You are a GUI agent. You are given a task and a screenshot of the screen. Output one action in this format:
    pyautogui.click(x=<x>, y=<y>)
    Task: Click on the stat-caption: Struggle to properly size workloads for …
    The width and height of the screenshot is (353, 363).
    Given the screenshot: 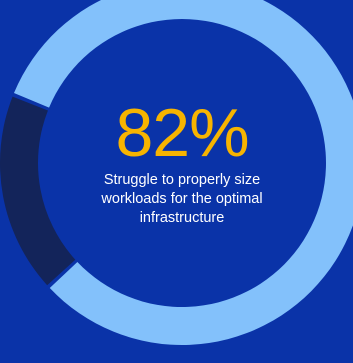 What is the action you would take?
    pyautogui.click(x=182, y=199)
    